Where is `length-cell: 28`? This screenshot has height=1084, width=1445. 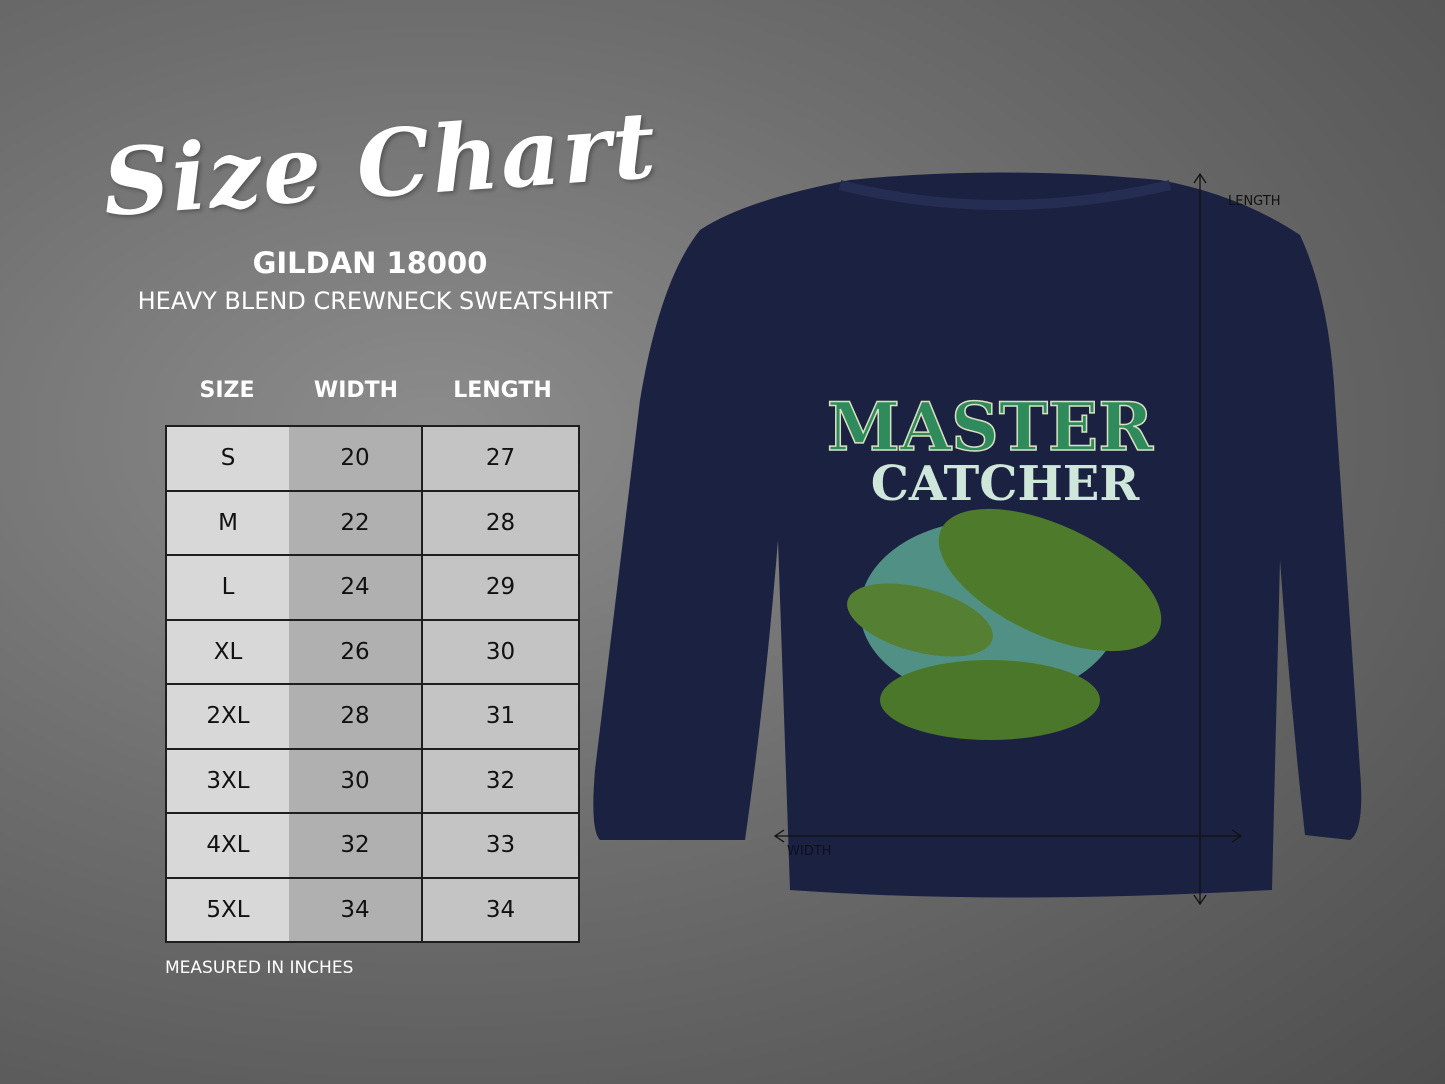
length-cell: 28 is located at coordinates (500, 522).